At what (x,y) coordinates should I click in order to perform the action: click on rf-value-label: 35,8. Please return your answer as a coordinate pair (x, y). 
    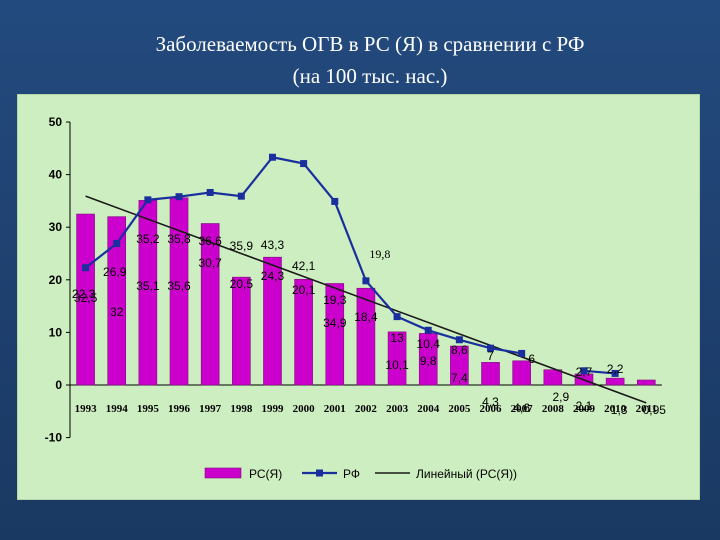
    Looking at the image, I should click on (179, 239).